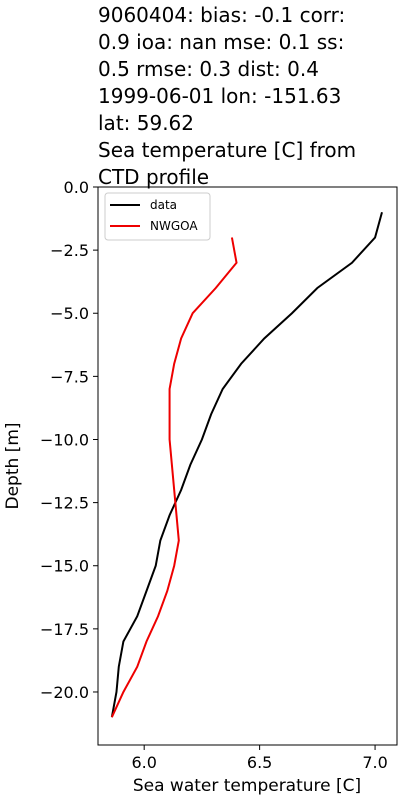 The height and width of the screenshot is (800, 400). I want to click on chart-title: lat: 59.62, so click(146, 123).